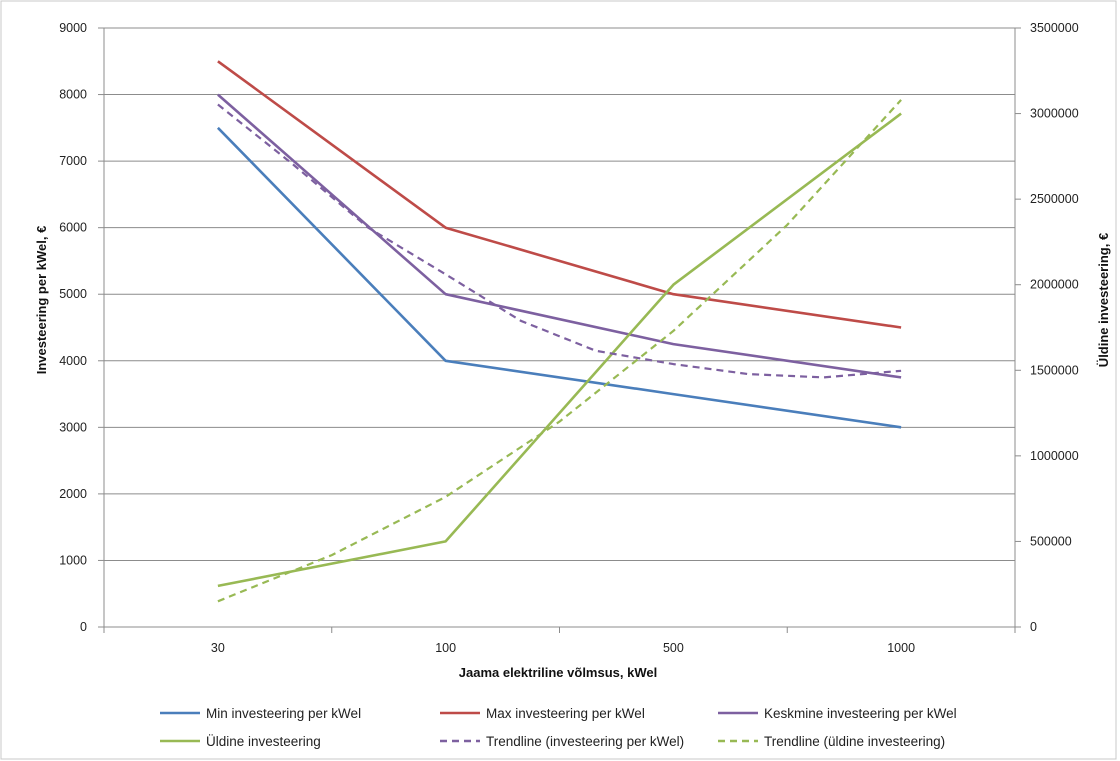 This screenshot has width=1120, height=761. I want to click on left-tick-label: 5000, so click(73, 294).